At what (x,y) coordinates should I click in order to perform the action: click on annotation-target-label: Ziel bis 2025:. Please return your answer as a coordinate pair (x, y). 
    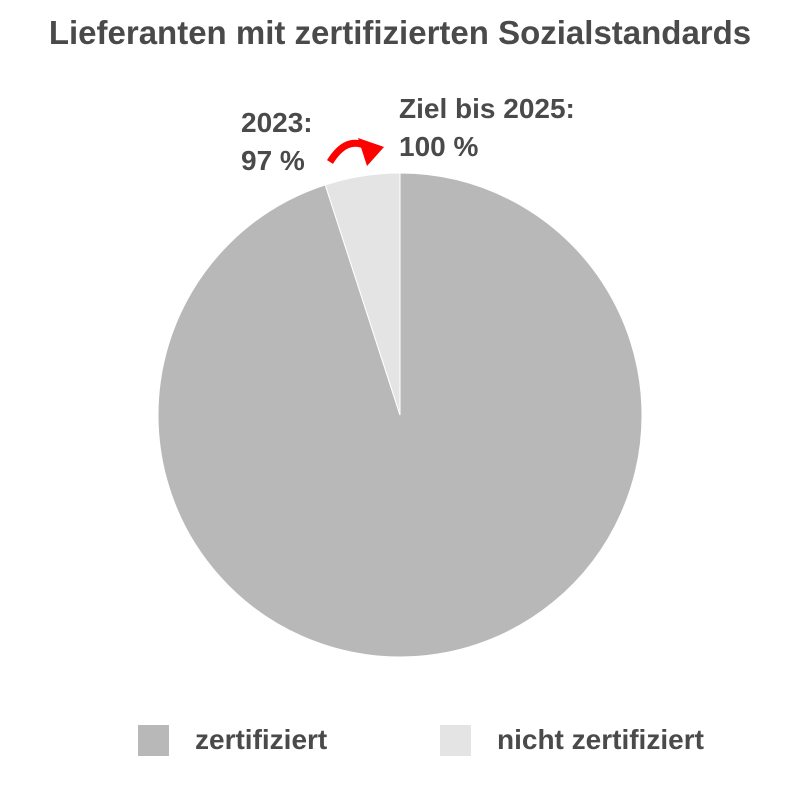
    Looking at the image, I should click on (487, 108).